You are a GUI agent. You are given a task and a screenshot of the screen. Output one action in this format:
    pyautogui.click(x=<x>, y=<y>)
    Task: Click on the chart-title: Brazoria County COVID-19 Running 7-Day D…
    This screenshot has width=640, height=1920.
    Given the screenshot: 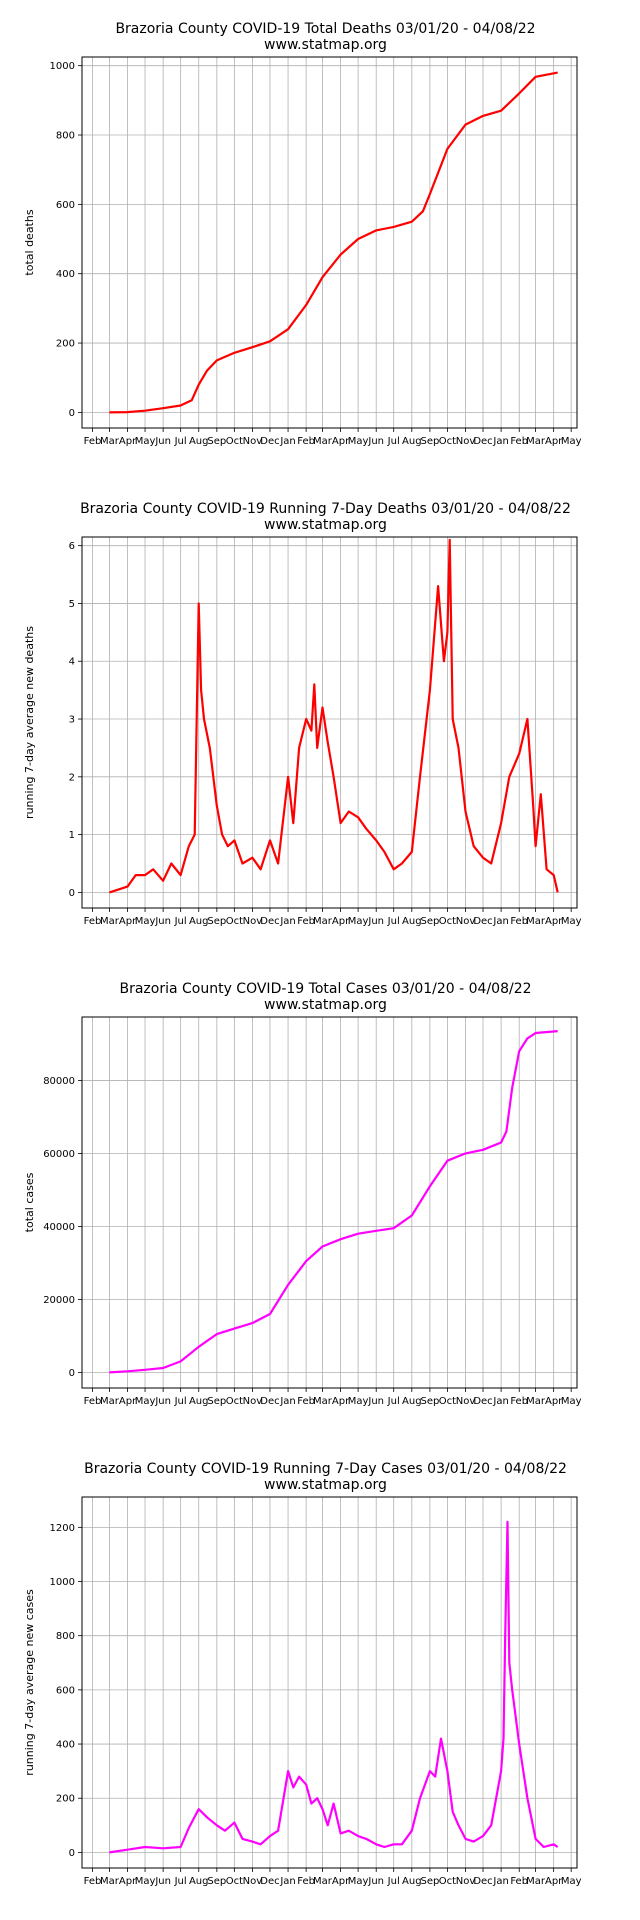 What is the action you would take?
    pyautogui.click(x=325, y=509)
    